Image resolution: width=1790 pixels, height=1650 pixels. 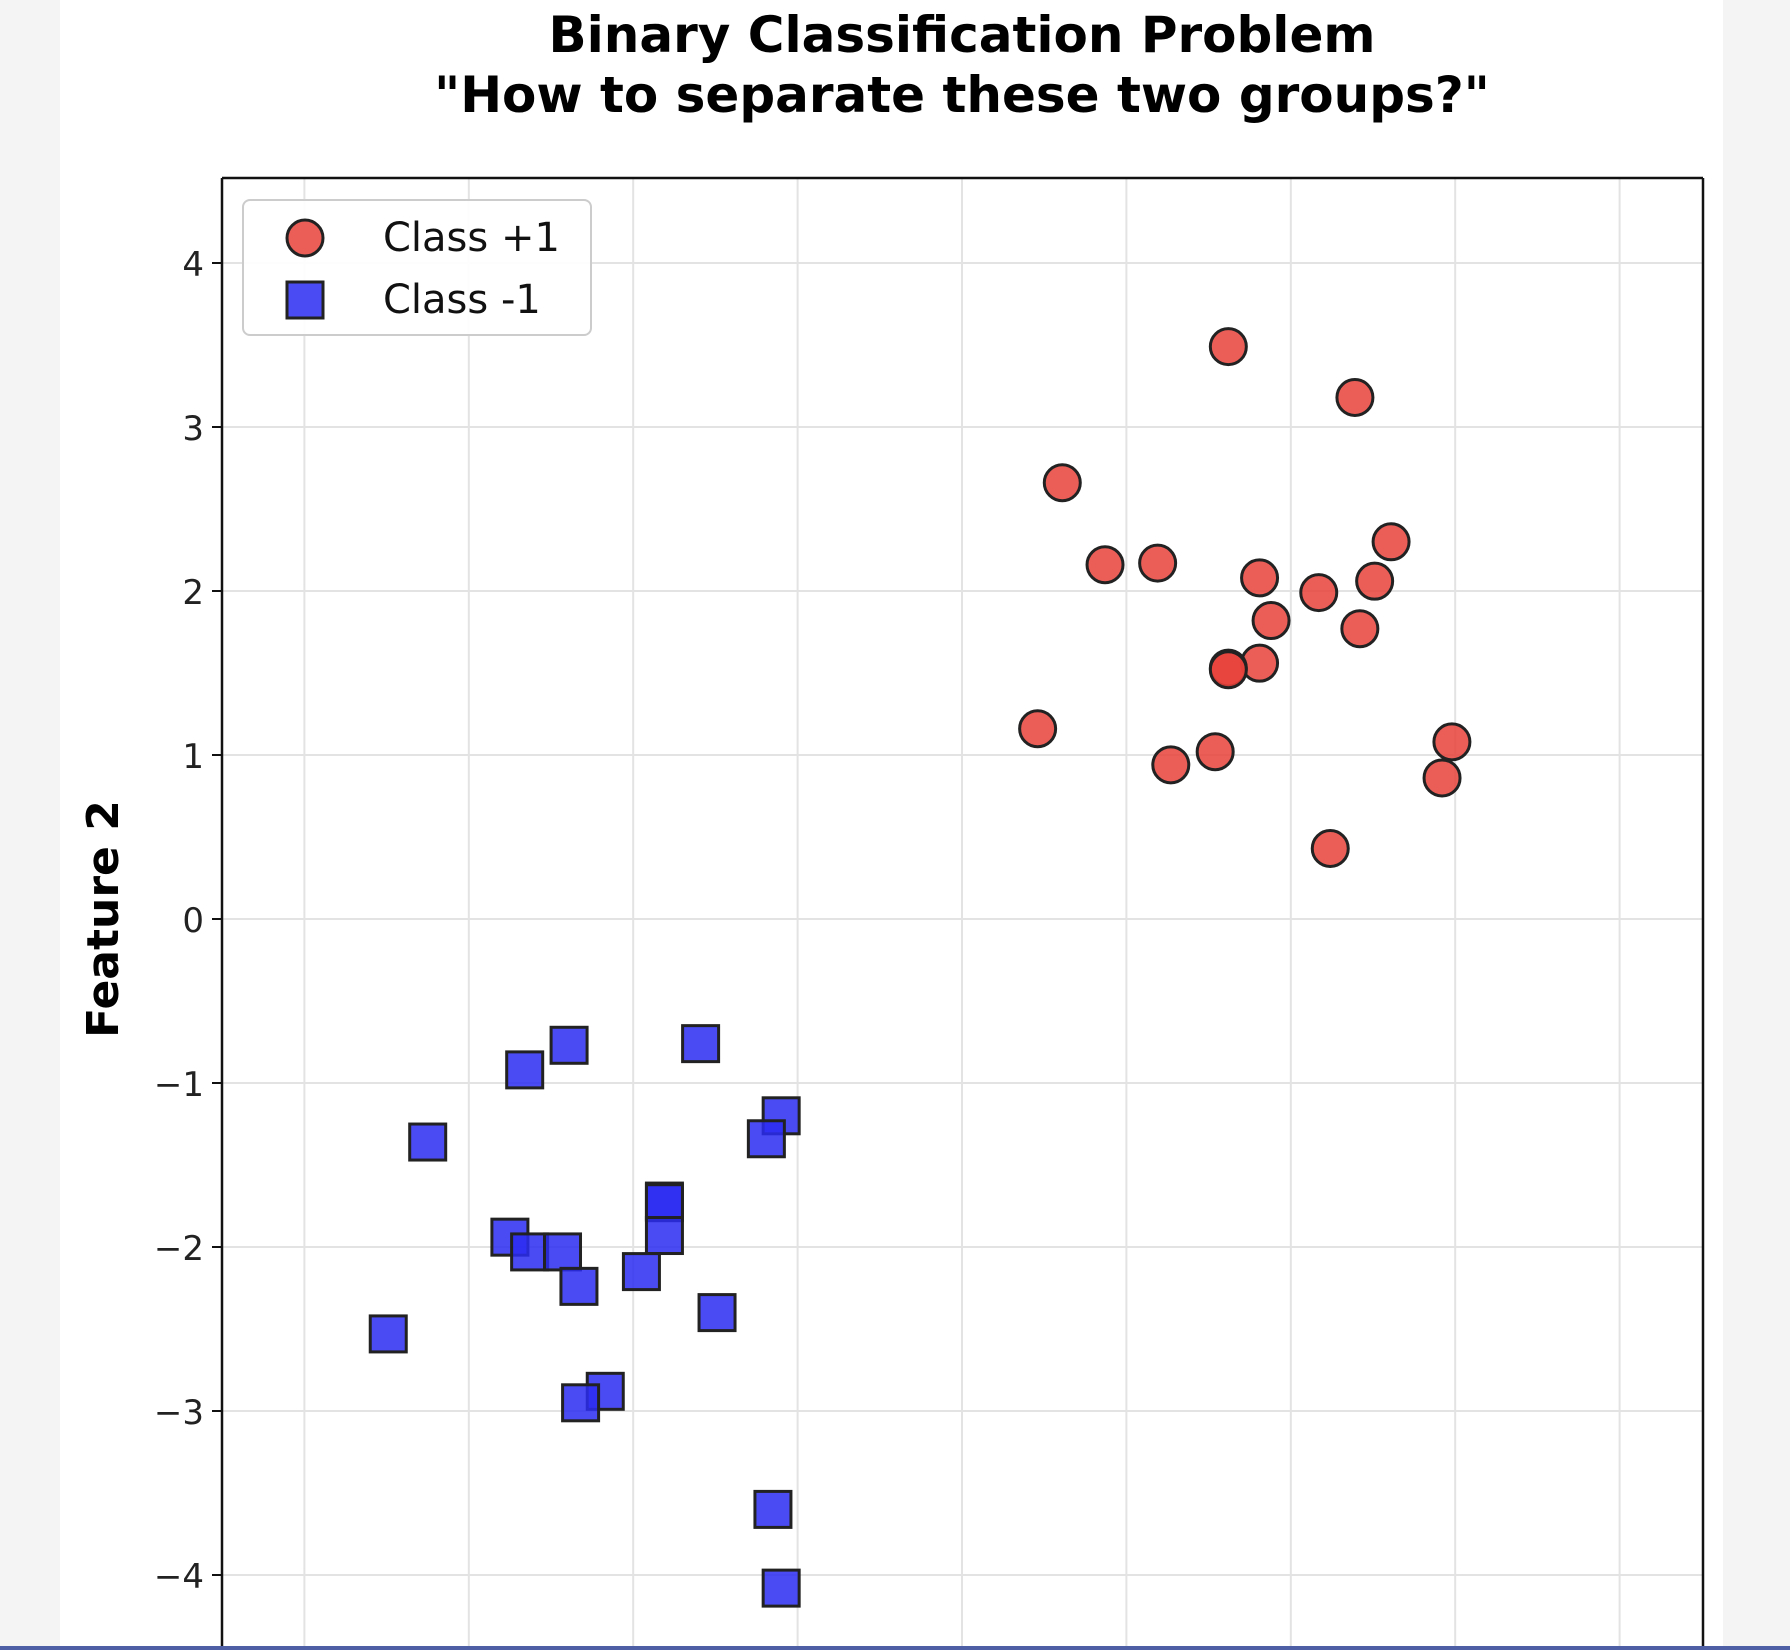 I want to click on y-tick-label: 0, so click(x=193, y=921).